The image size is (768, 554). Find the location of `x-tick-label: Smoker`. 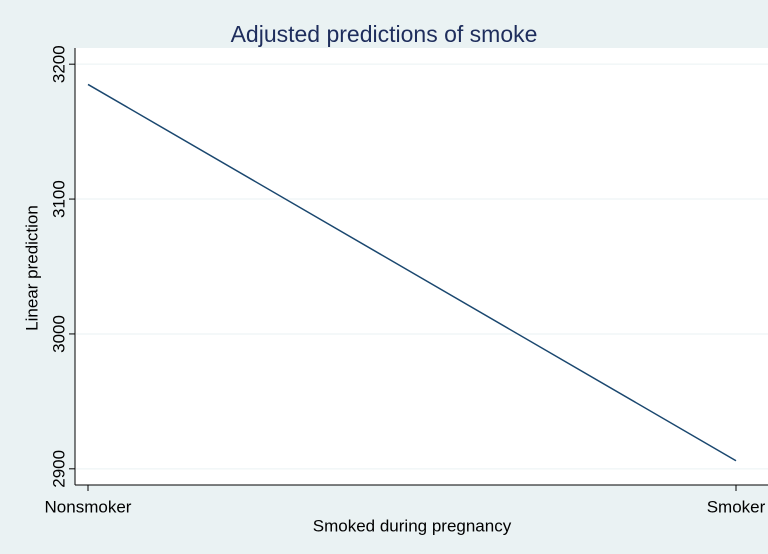

x-tick-label: Smoker is located at coordinates (736, 506).